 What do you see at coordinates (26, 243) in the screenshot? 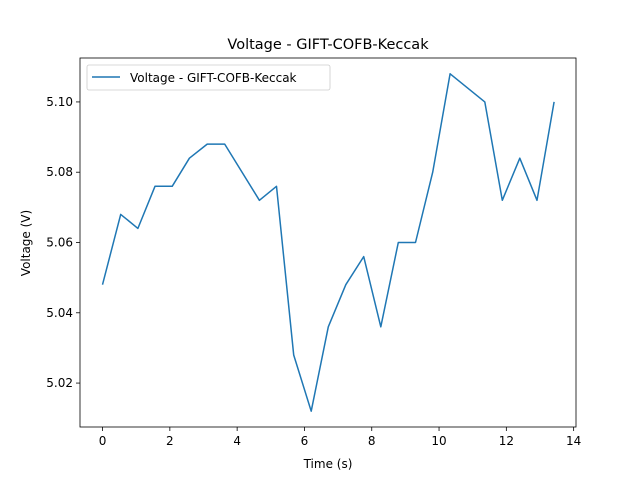
I see `y-axis-label: Voltage (V)` at bounding box center [26, 243].